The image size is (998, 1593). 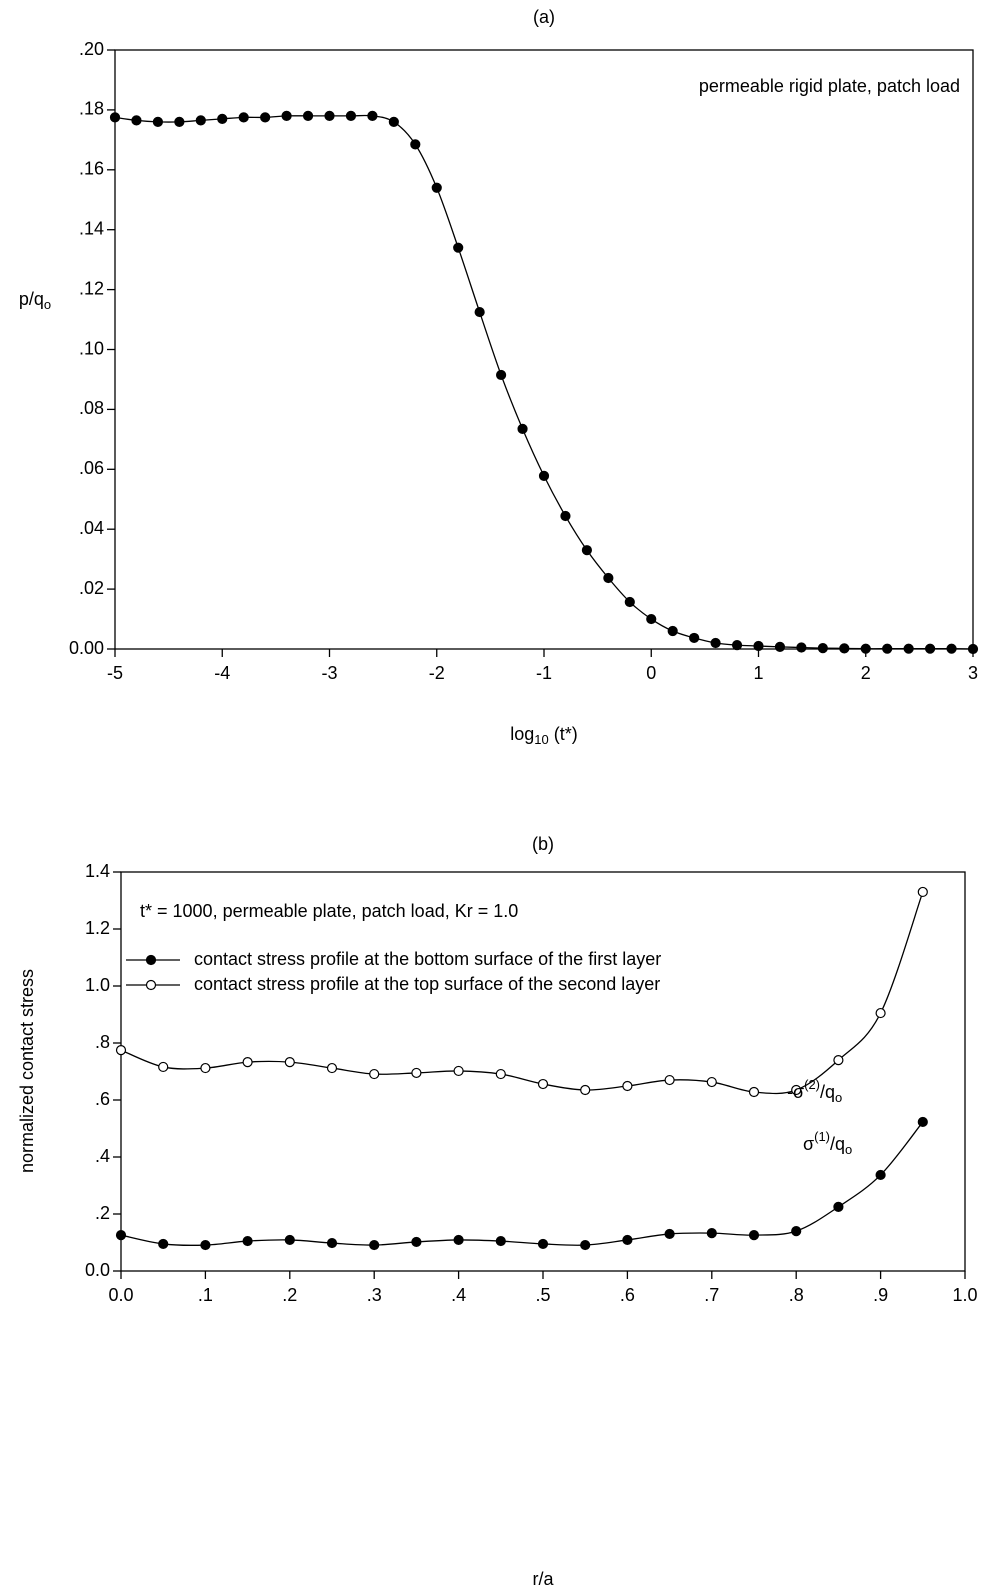 I want to click on y-tick-label: 1.0, so click(x=97, y=985).